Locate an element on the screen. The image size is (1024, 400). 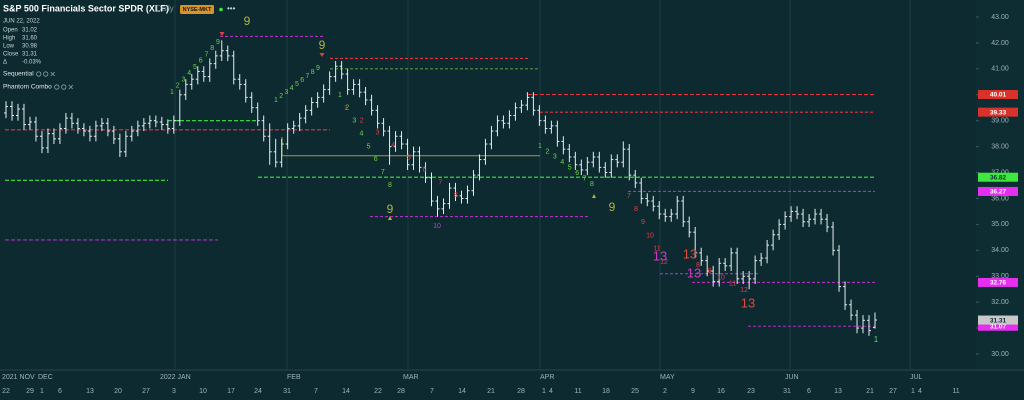
legend-field-name: Close is located at coordinates (11, 55).